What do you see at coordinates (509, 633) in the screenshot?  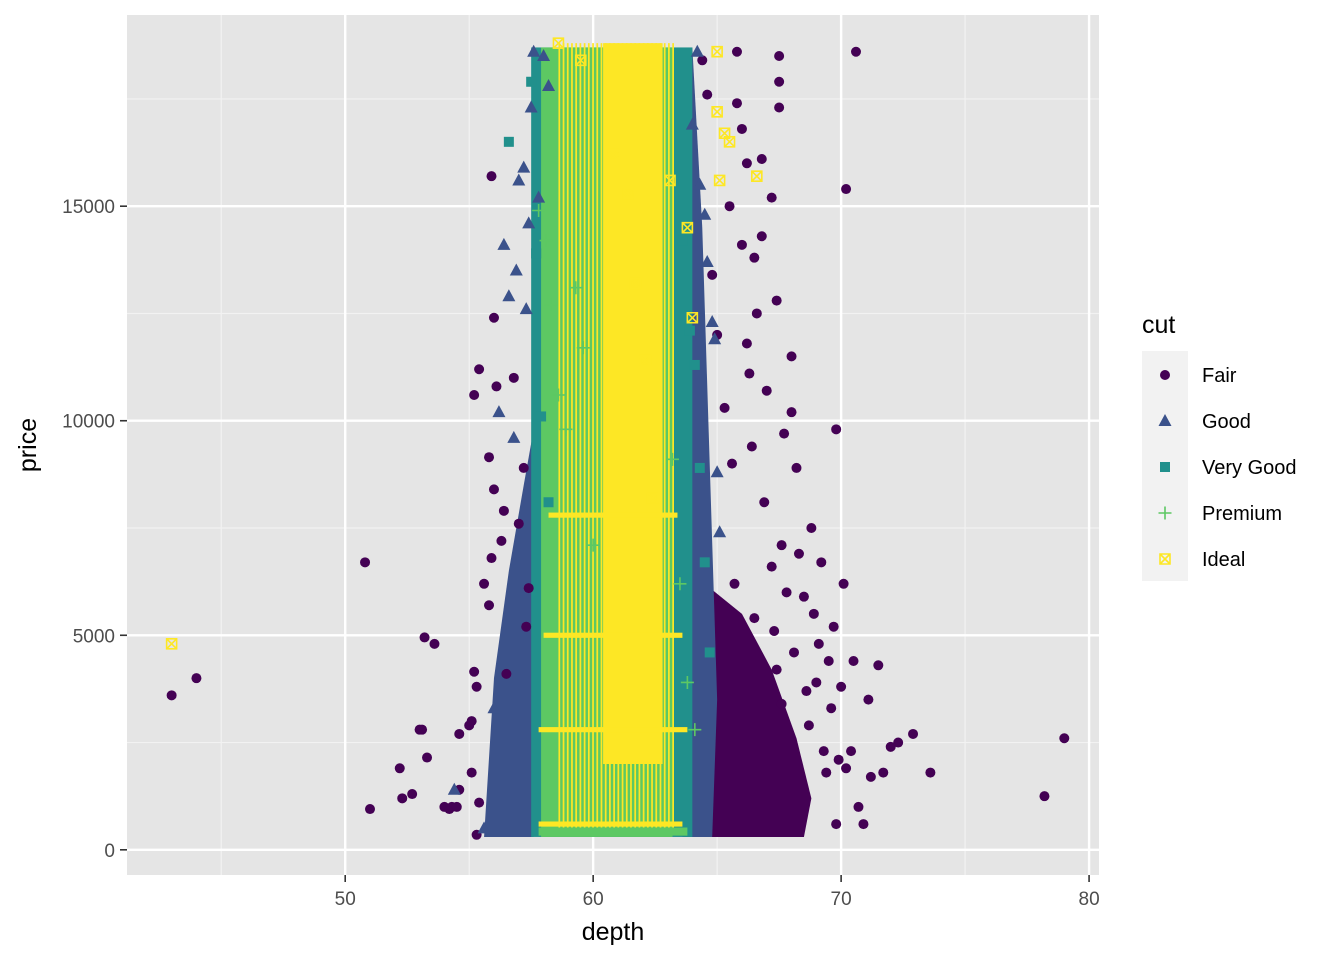 I see `density-band-good-left` at bounding box center [509, 633].